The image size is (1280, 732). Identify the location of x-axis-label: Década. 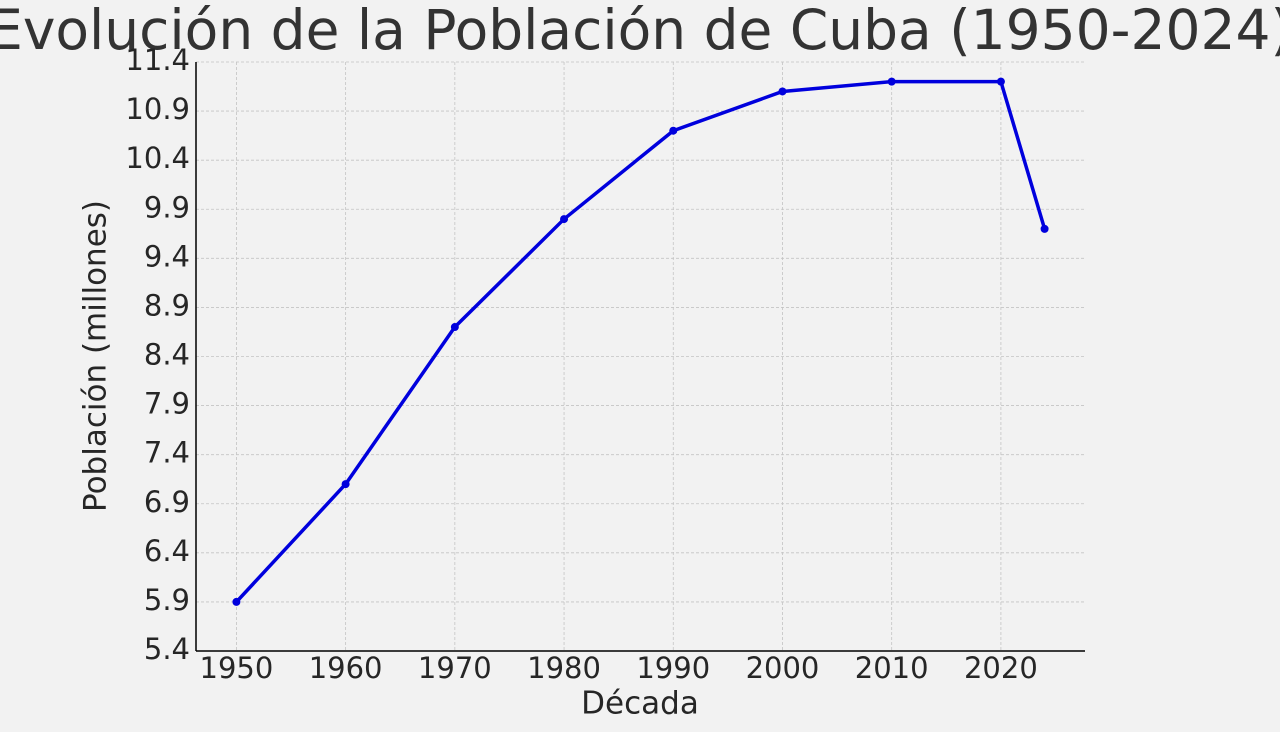
(640, 704).